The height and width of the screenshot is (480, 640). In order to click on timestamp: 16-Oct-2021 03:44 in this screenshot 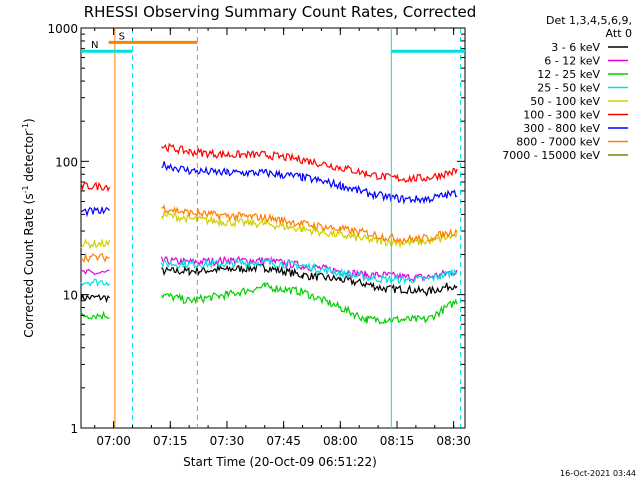, I will do `click(598, 473)`.